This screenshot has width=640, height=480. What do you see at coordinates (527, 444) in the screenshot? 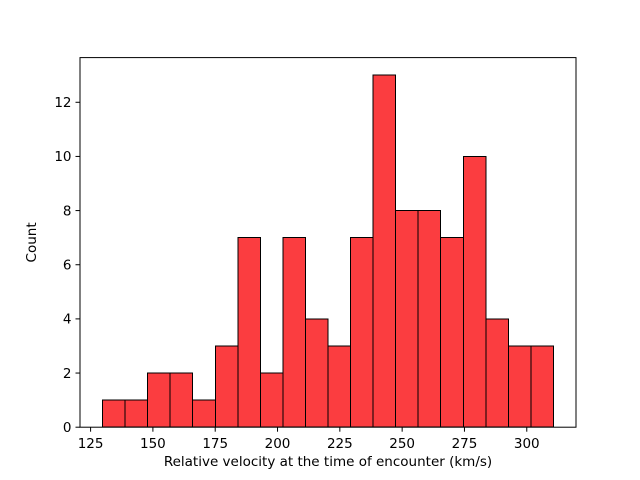
I see `x-ticklabel: 300` at bounding box center [527, 444].